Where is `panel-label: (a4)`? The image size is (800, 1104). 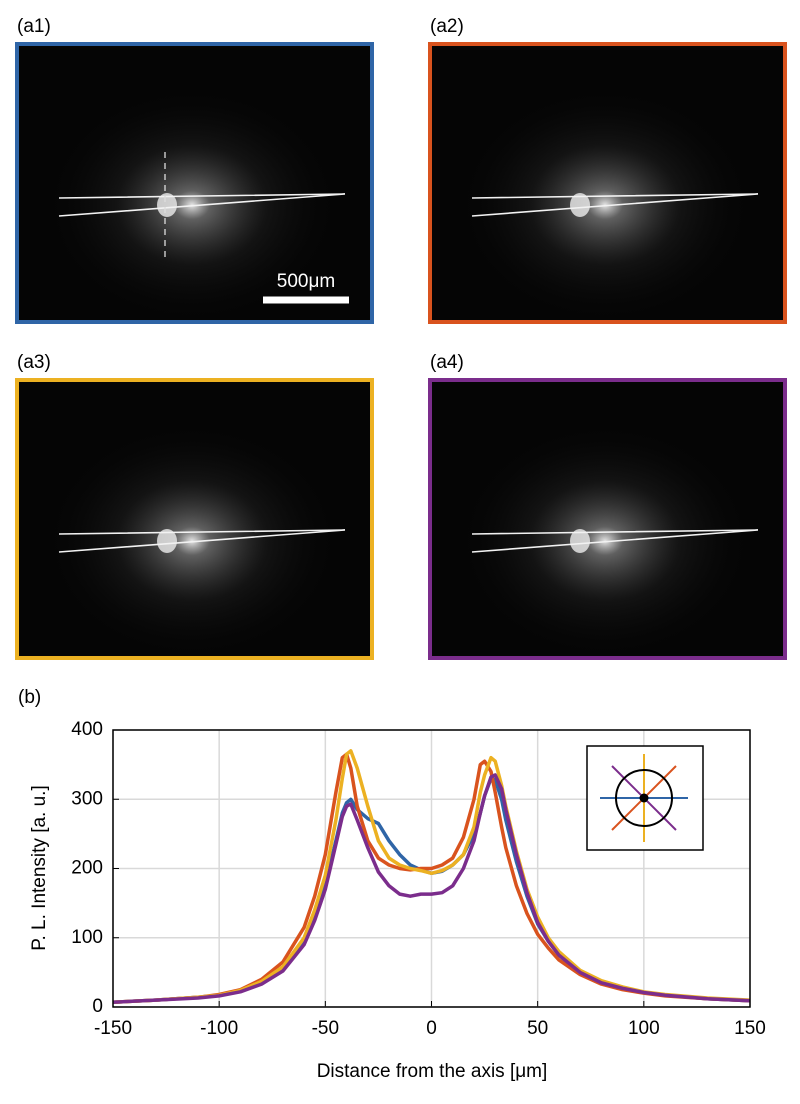 panel-label: (a4) is located at coordinates (447, 362).